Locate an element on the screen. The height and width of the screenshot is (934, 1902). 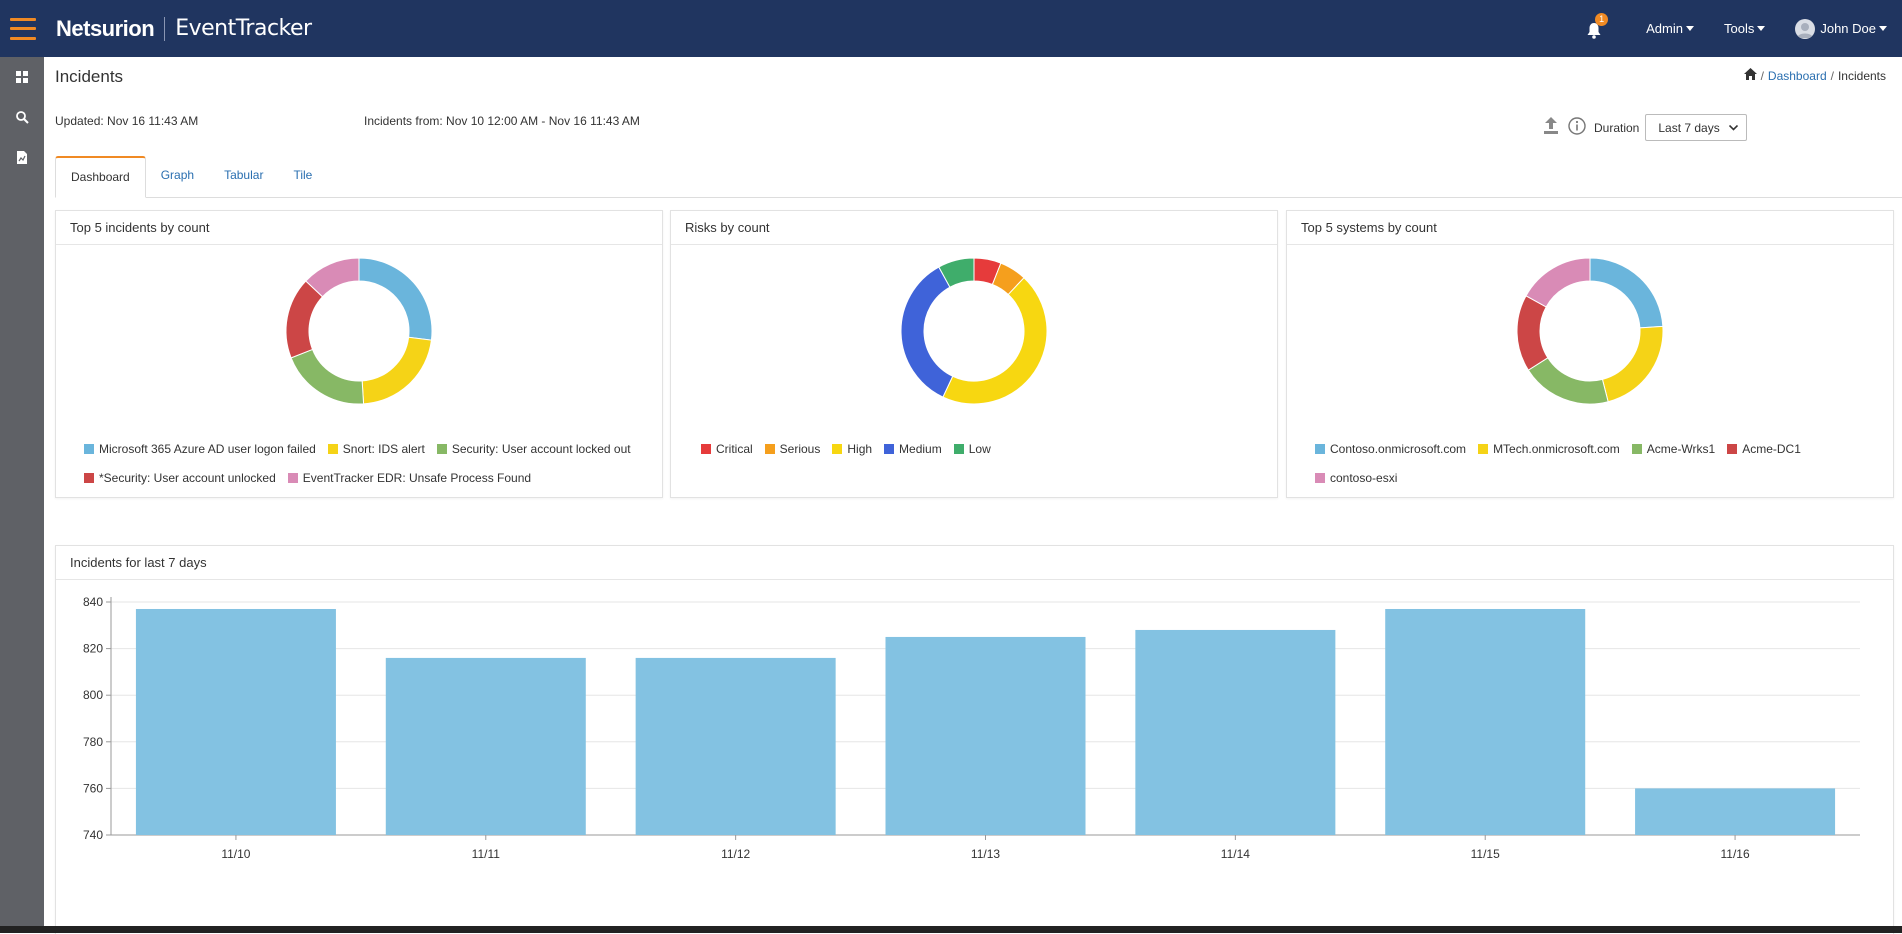
notification-bell-icon: 1 is located at coordinates (1597, 25).